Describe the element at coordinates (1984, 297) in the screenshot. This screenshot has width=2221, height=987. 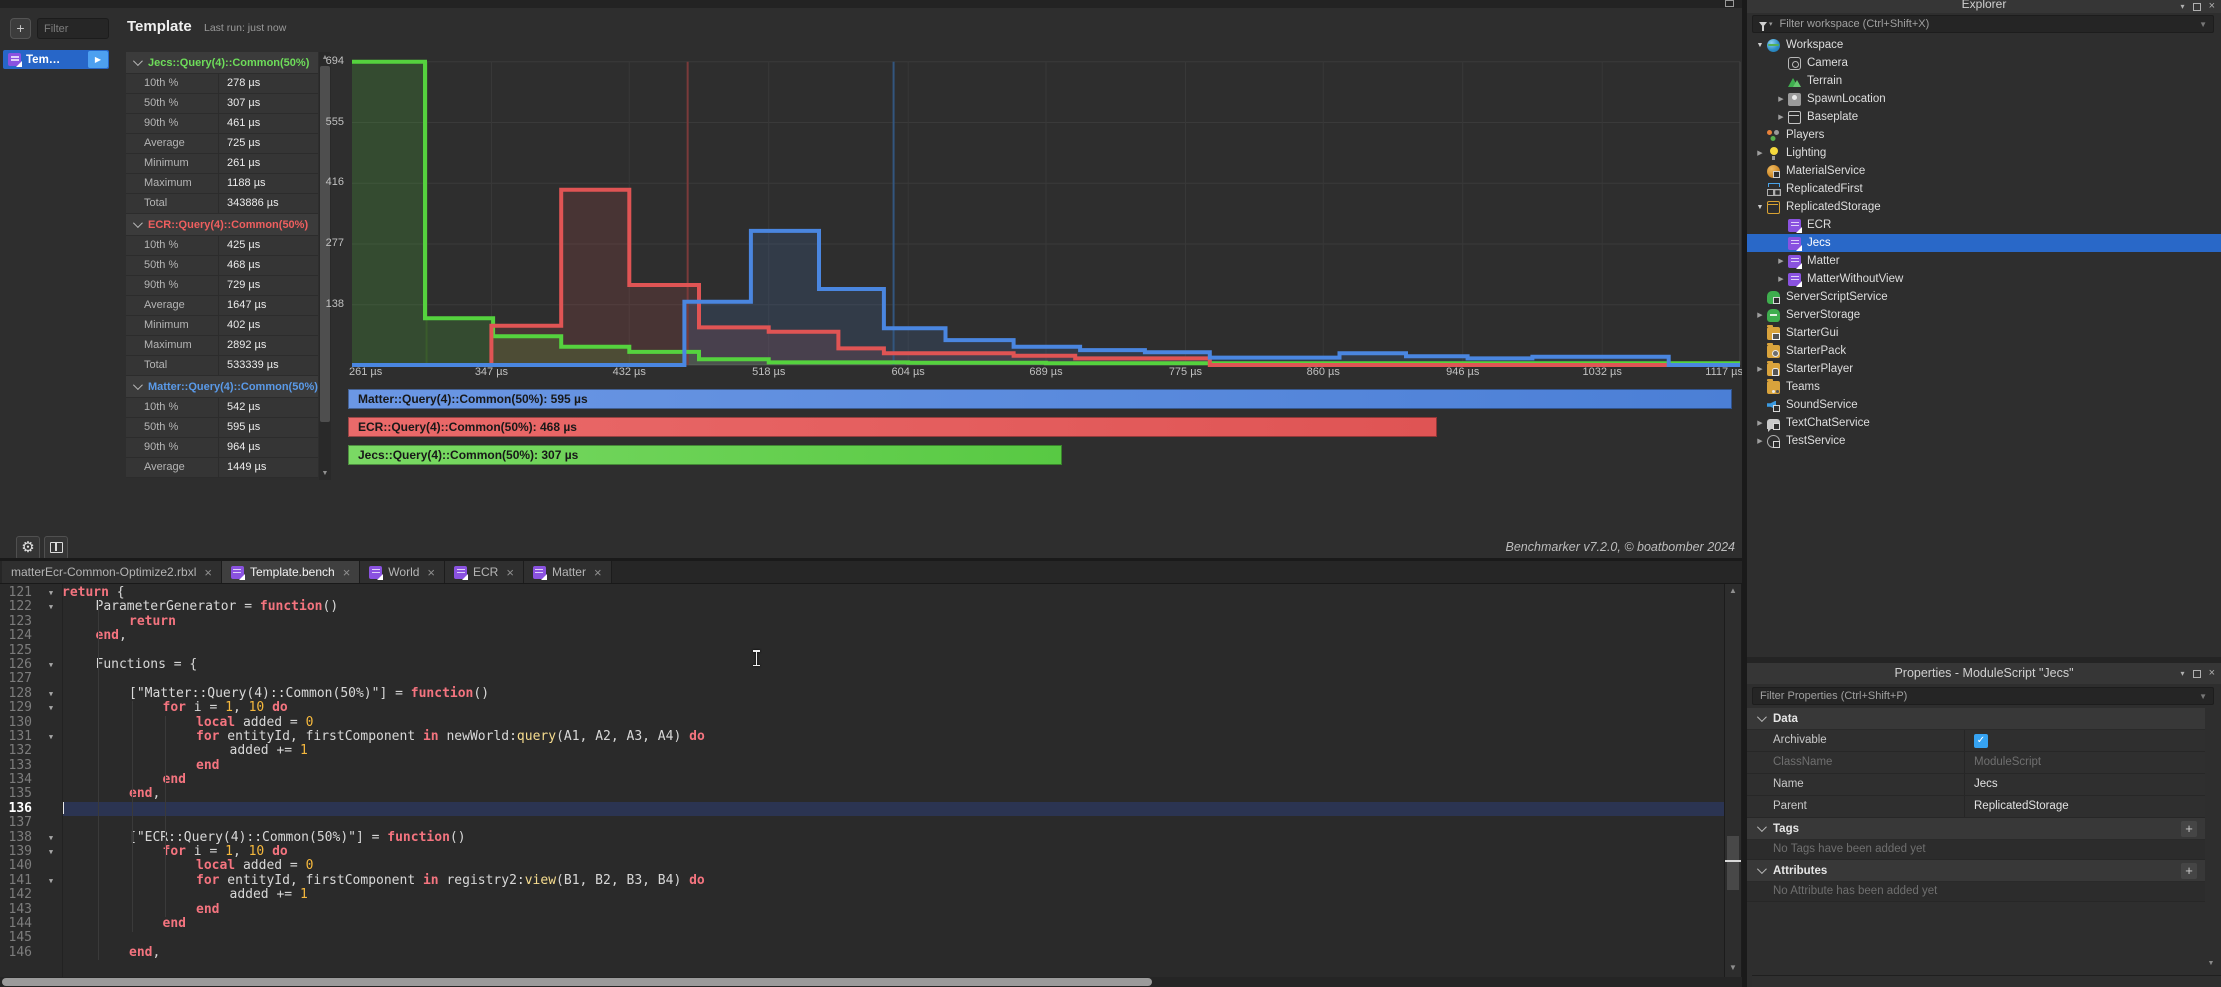
I see `tree-item-serverscriptservice: ServerScriptService` at that location.